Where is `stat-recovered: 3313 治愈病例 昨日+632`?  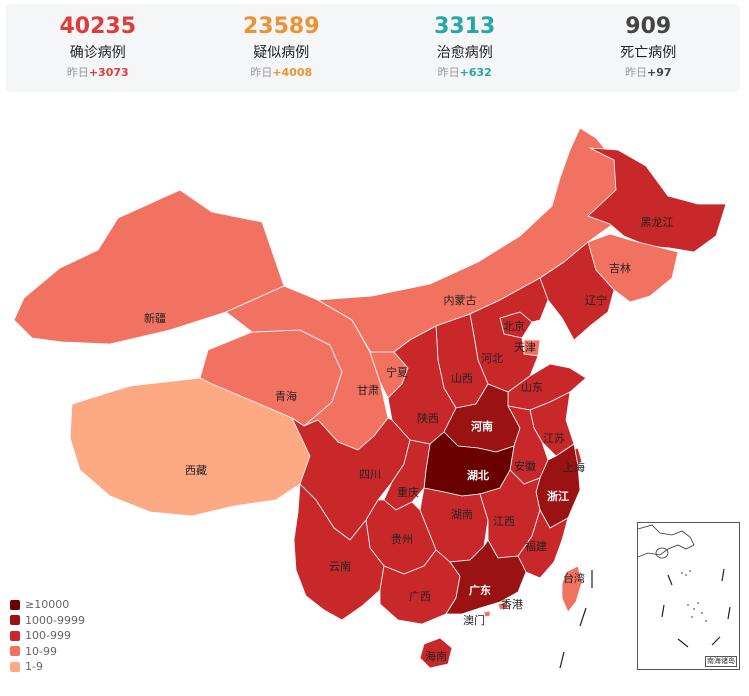
stat-recovered: 3313 治愈病例 昨日+632 is located at coordinates (465, 48).